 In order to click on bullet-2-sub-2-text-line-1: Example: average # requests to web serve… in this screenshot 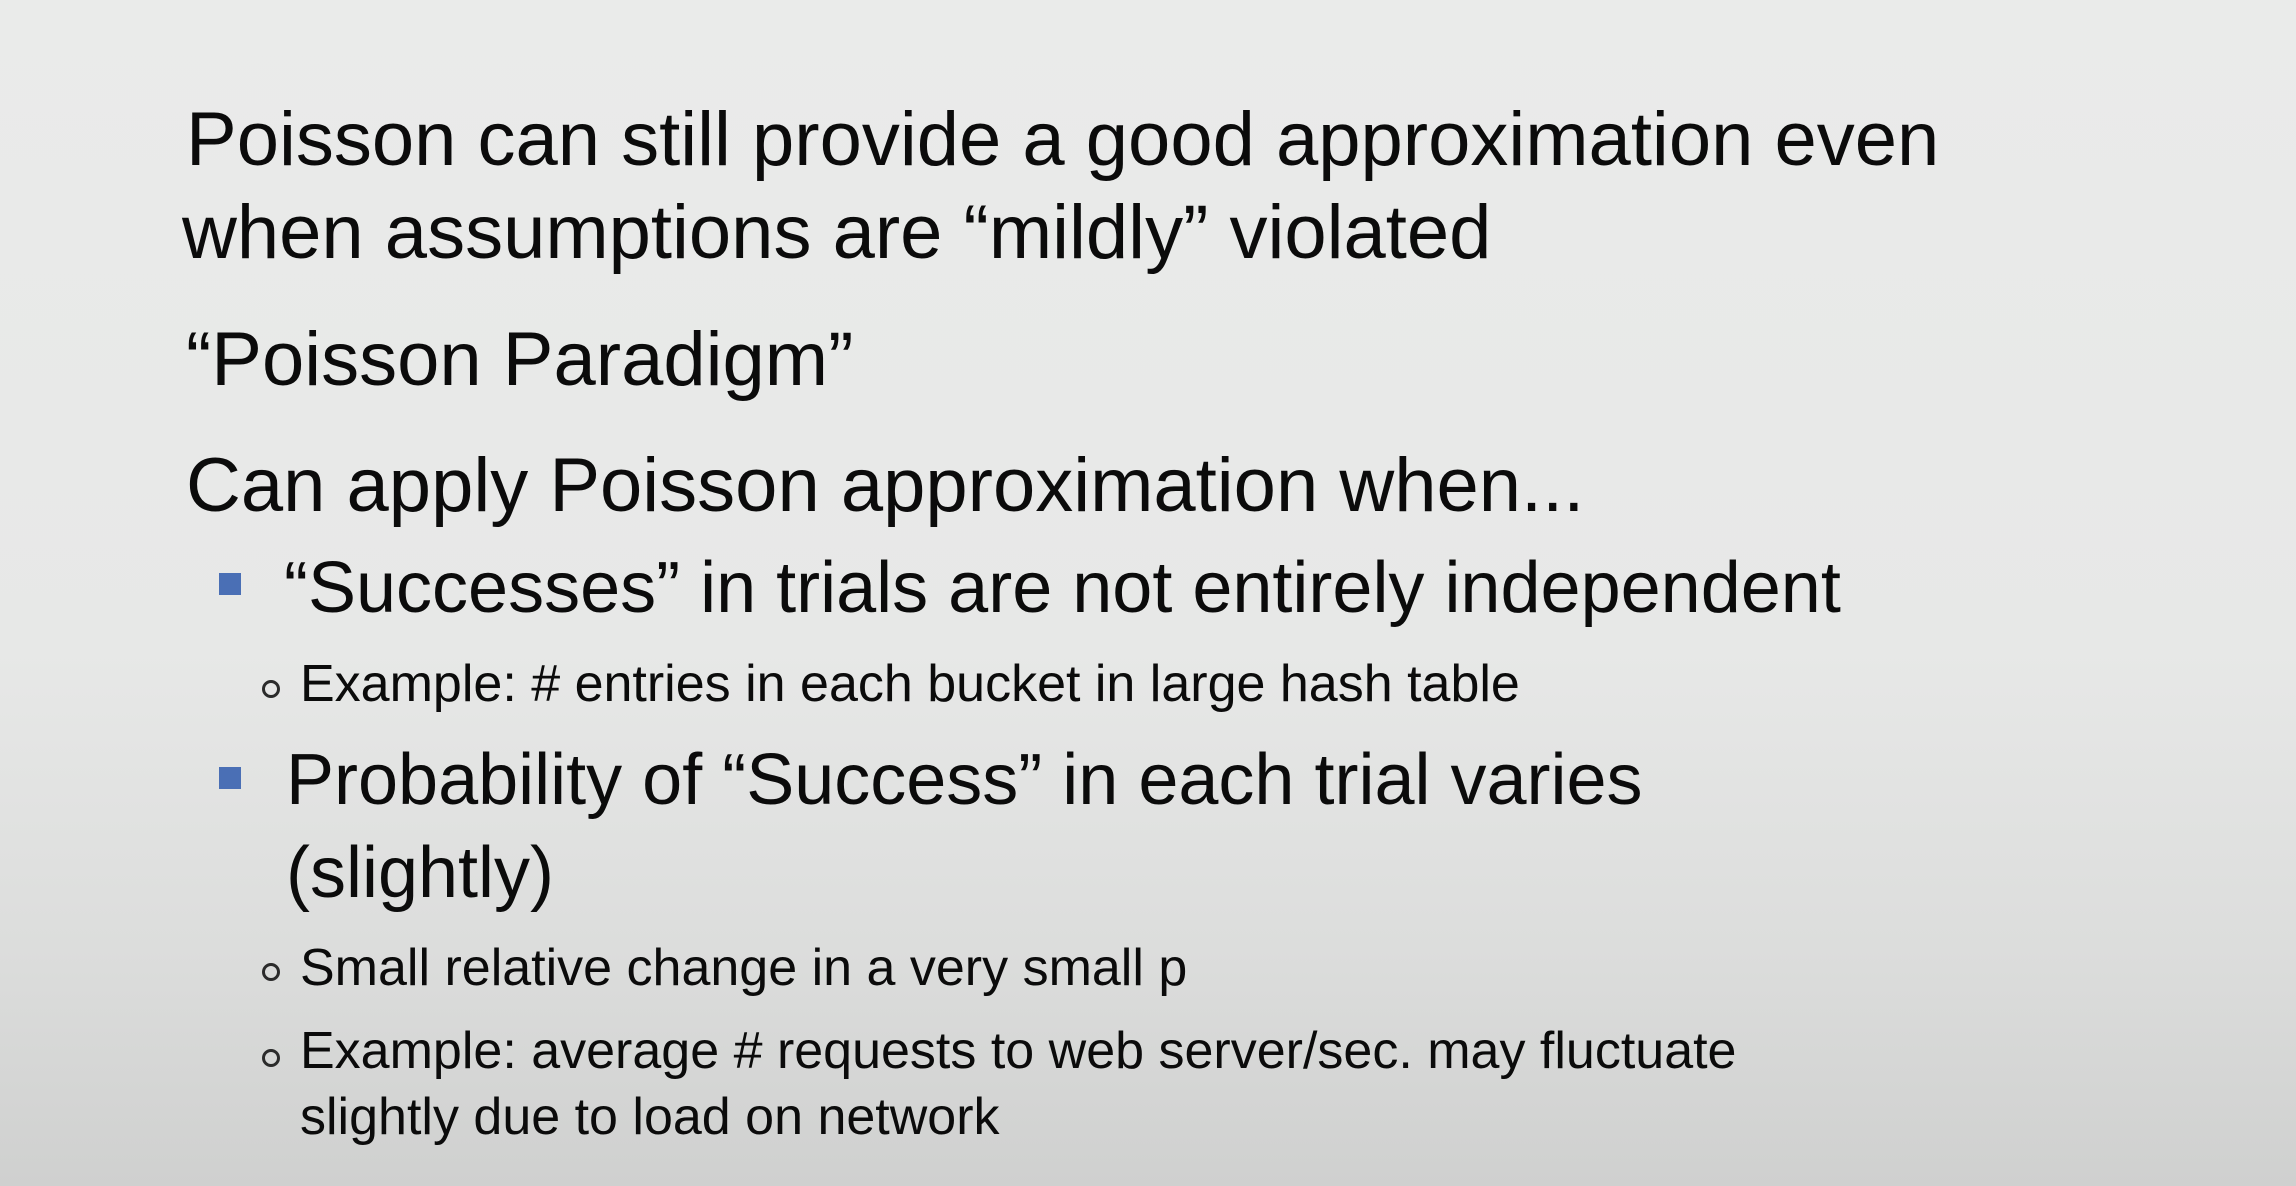, I will do `click(1018, 1051)`.